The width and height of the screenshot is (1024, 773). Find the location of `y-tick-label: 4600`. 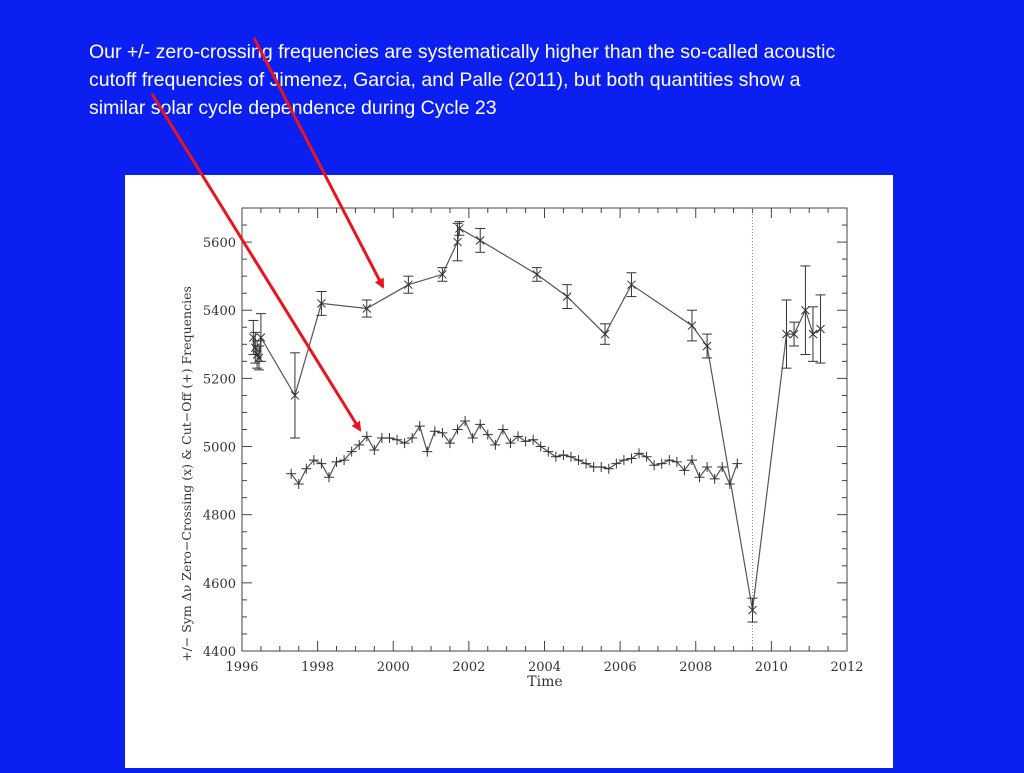

y-tick-label: 4600 is located at coordinates (219, 584).